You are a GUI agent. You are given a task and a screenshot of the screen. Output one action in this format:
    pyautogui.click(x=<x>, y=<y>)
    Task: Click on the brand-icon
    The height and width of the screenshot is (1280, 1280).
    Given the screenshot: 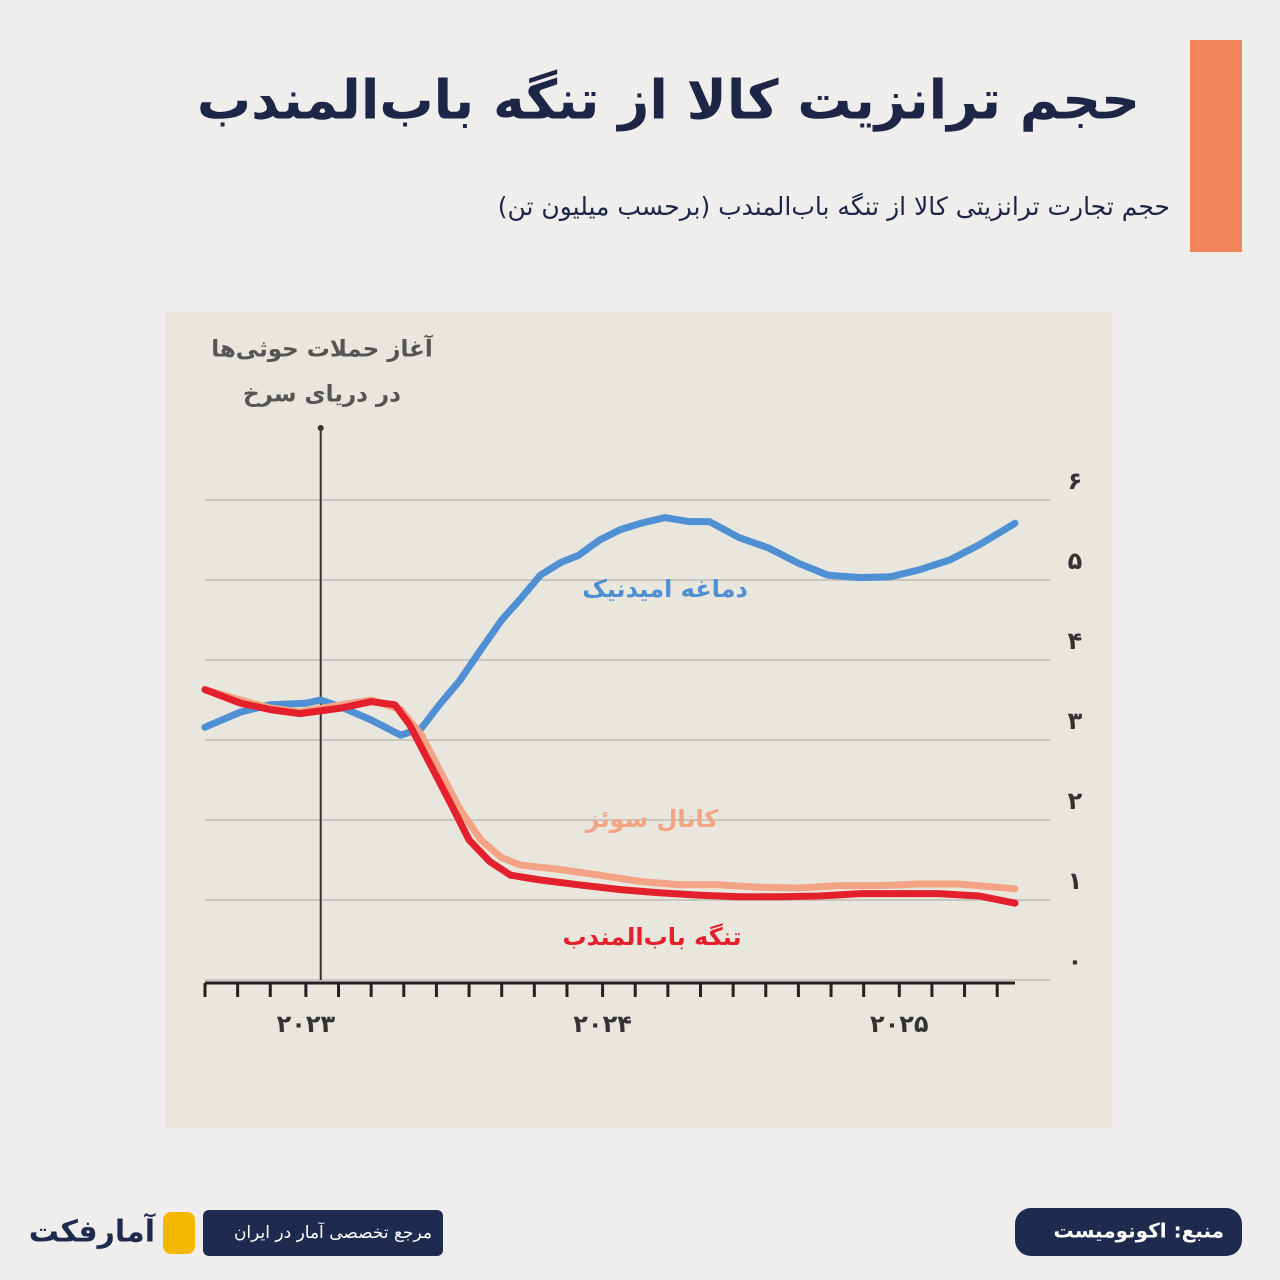 What is the action you would take?
    pyautogui.click(x=179, y=1233)
    